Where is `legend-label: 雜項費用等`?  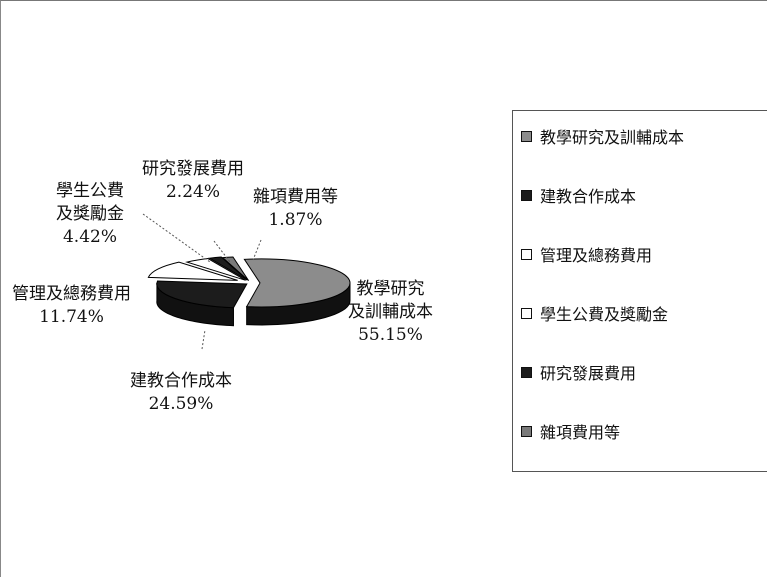 legend-label: 雜項費用等 is located at coordinates (580, 432).